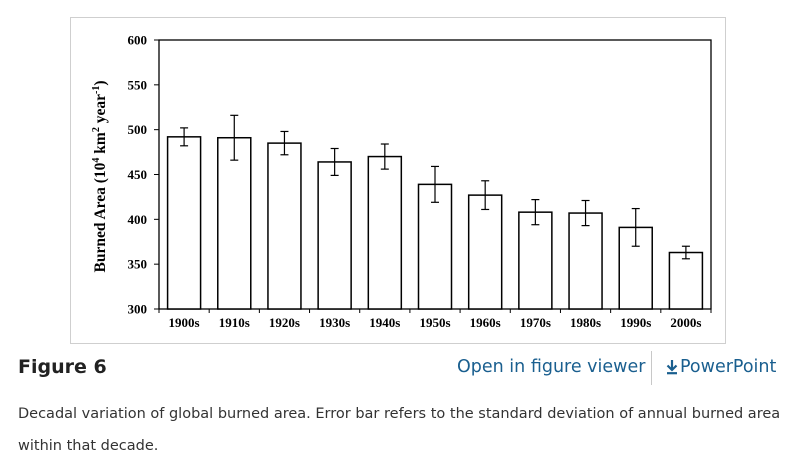 The width and height of the screenshot is (812, 462). Describe the element at coordinates (435, 246) in the screenshot. I see `bar-1950s` at that location.